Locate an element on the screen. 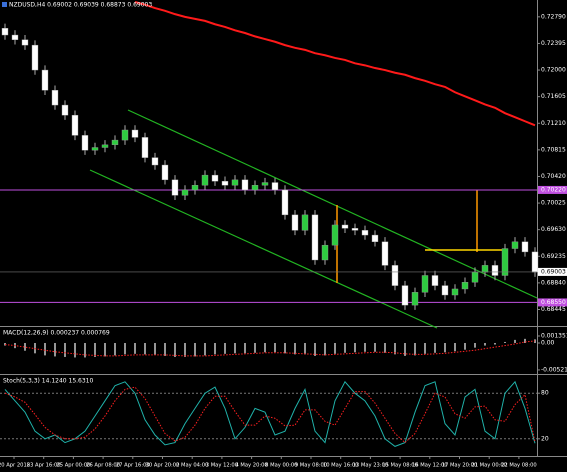 This screenshot has width=567, height=472. x-tick-label: 20 Apr 2018 is located at coordinates (15, 466).